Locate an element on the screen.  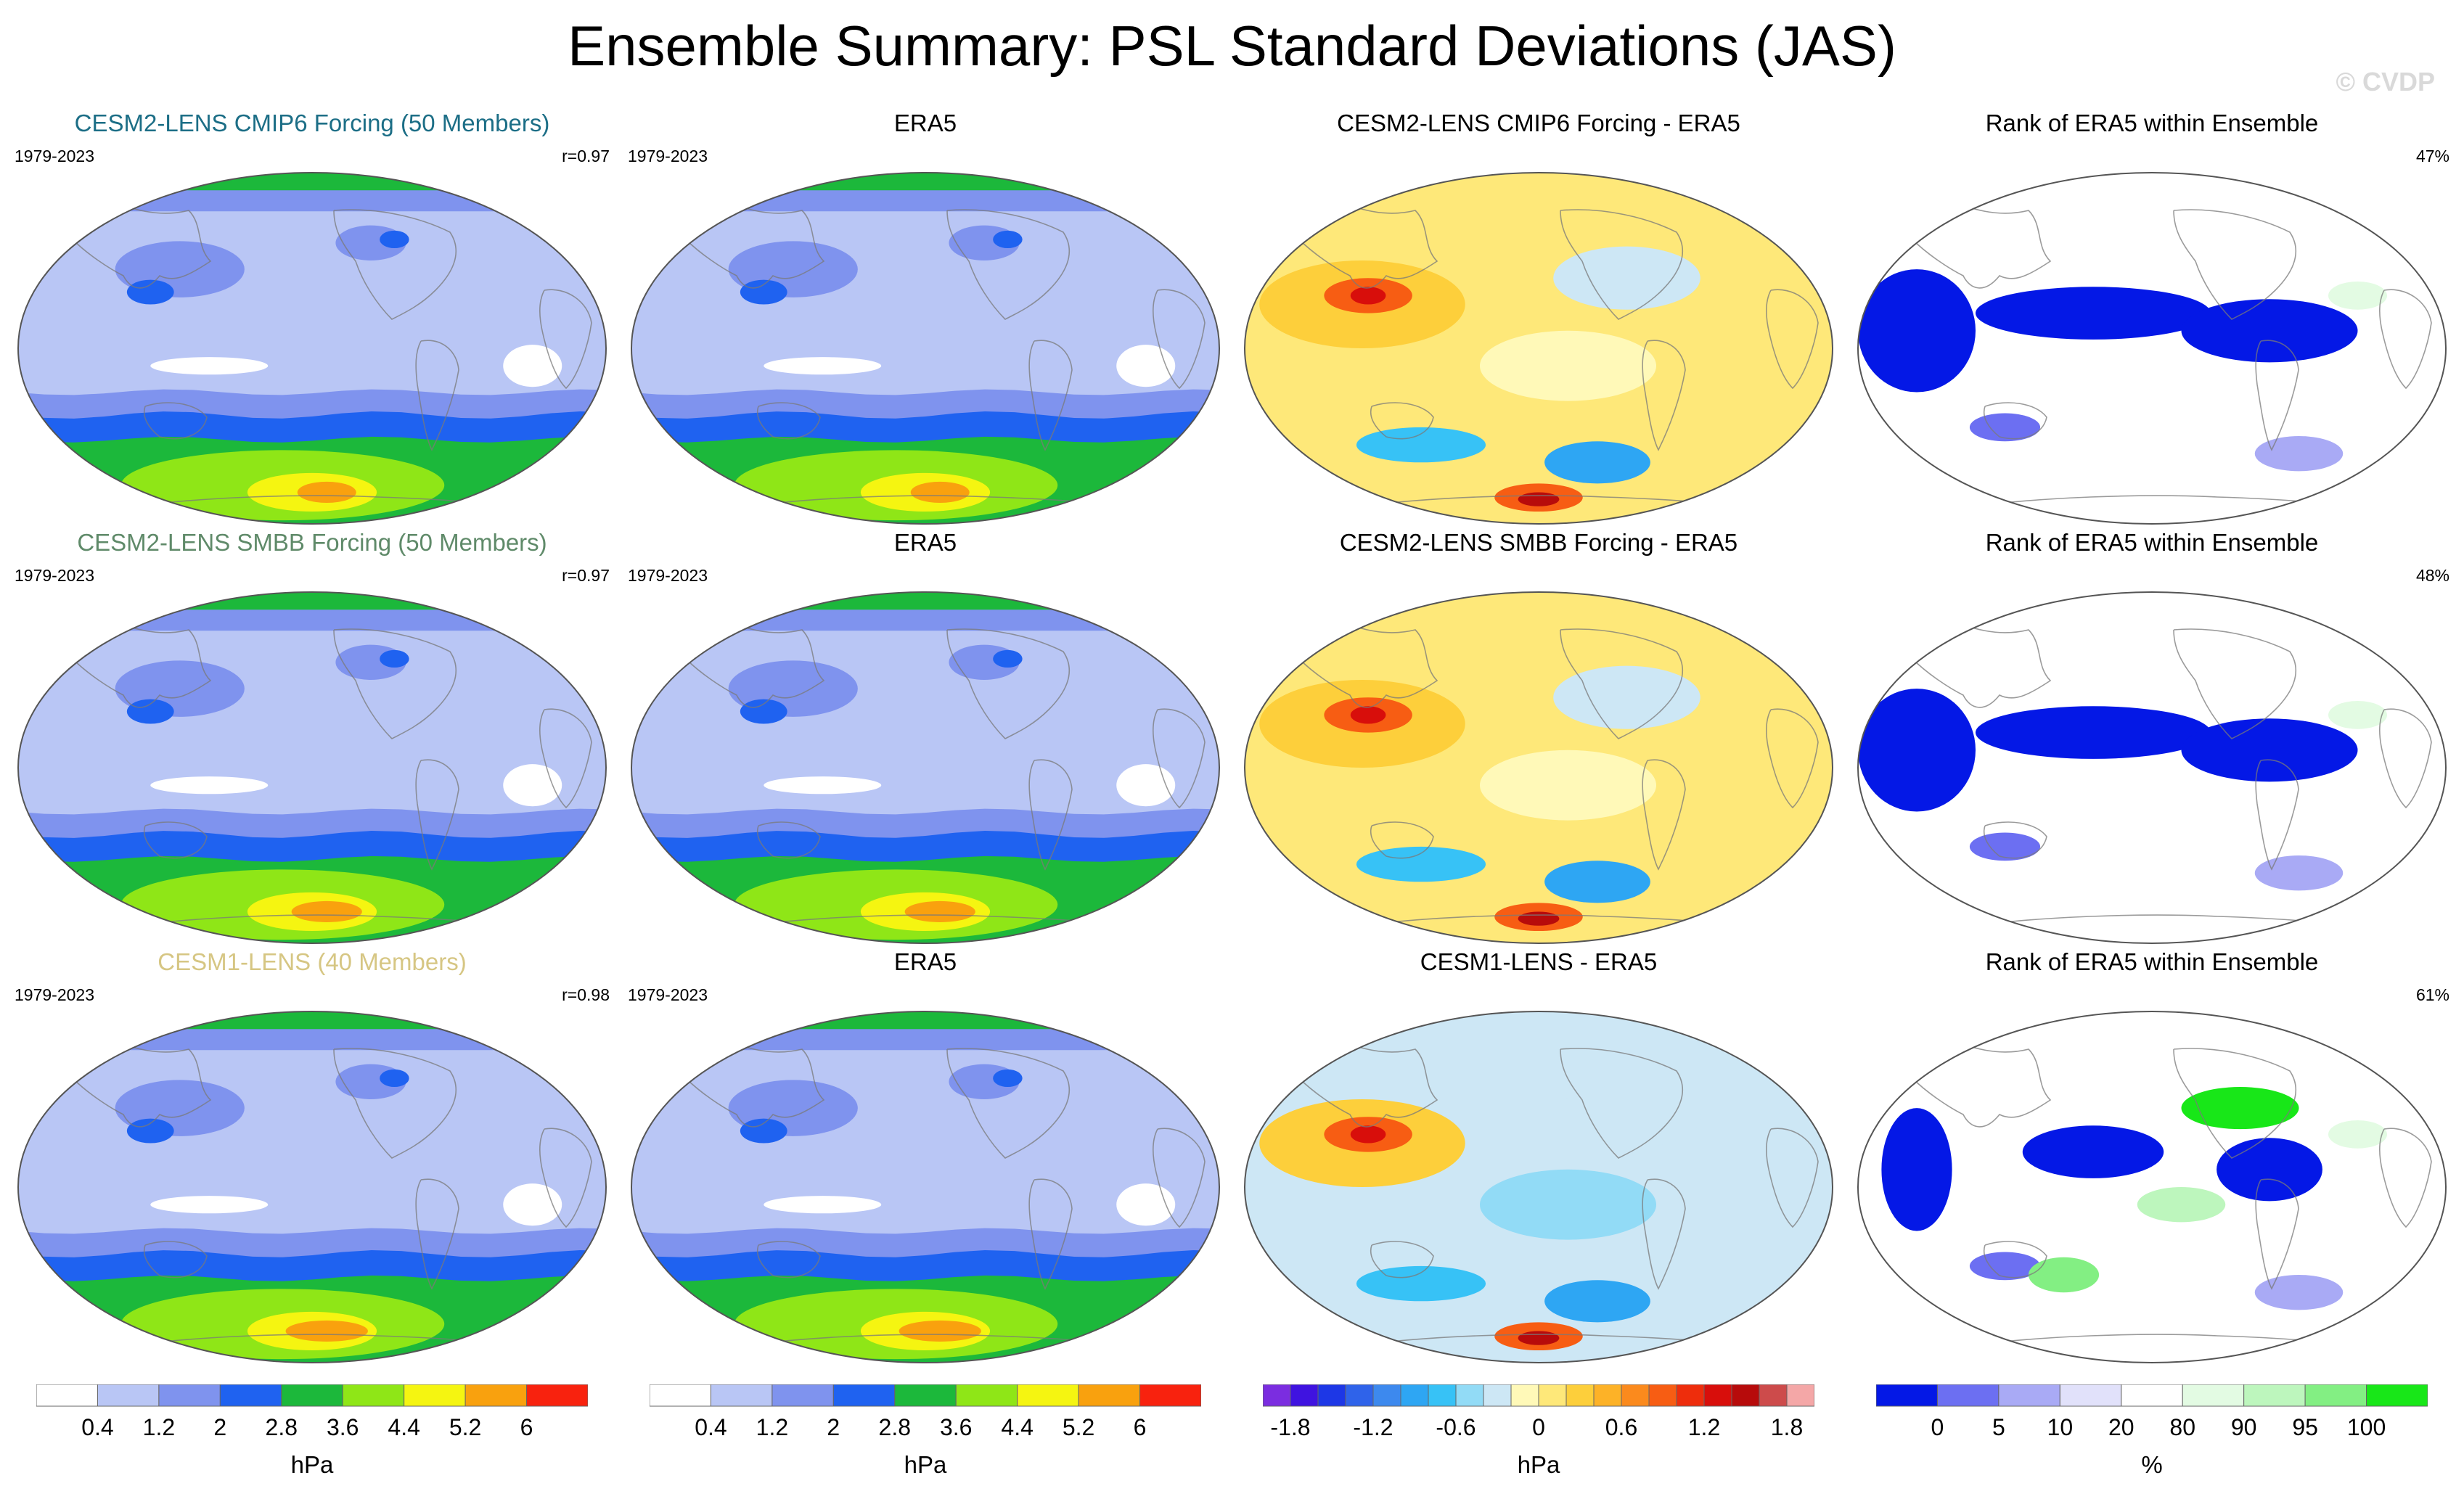
map-diff is located at coordinates (1539, 348).